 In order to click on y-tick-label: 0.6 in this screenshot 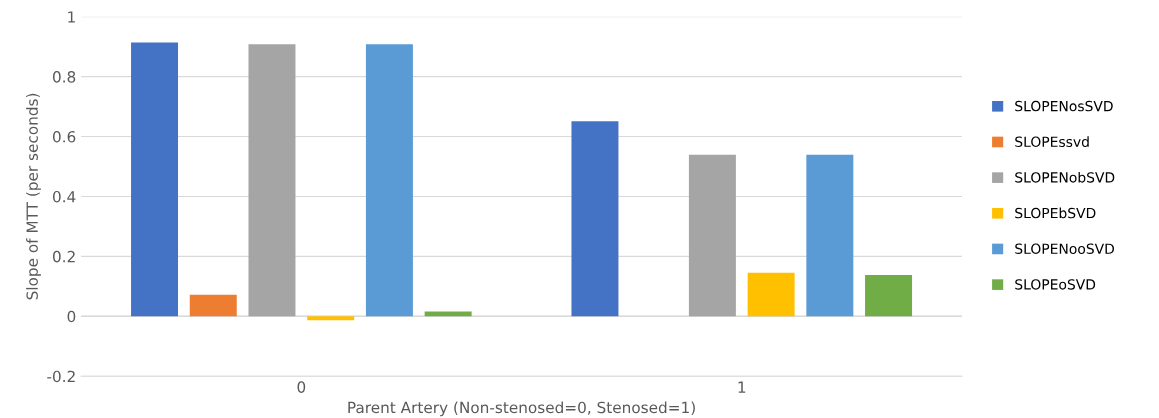, I will do `click(64, 137)`.